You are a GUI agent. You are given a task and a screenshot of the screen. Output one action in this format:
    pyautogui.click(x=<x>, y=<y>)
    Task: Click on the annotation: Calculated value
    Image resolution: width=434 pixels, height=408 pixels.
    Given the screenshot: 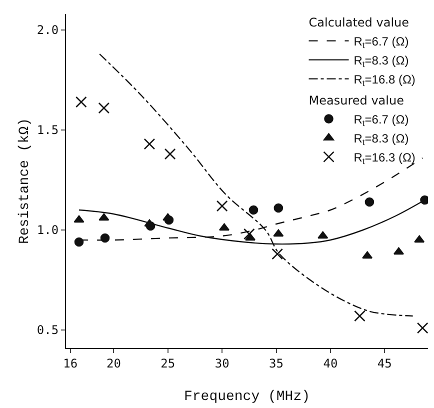 What is the action you would take?
    pyautogui.click(x=359, y=23)
    